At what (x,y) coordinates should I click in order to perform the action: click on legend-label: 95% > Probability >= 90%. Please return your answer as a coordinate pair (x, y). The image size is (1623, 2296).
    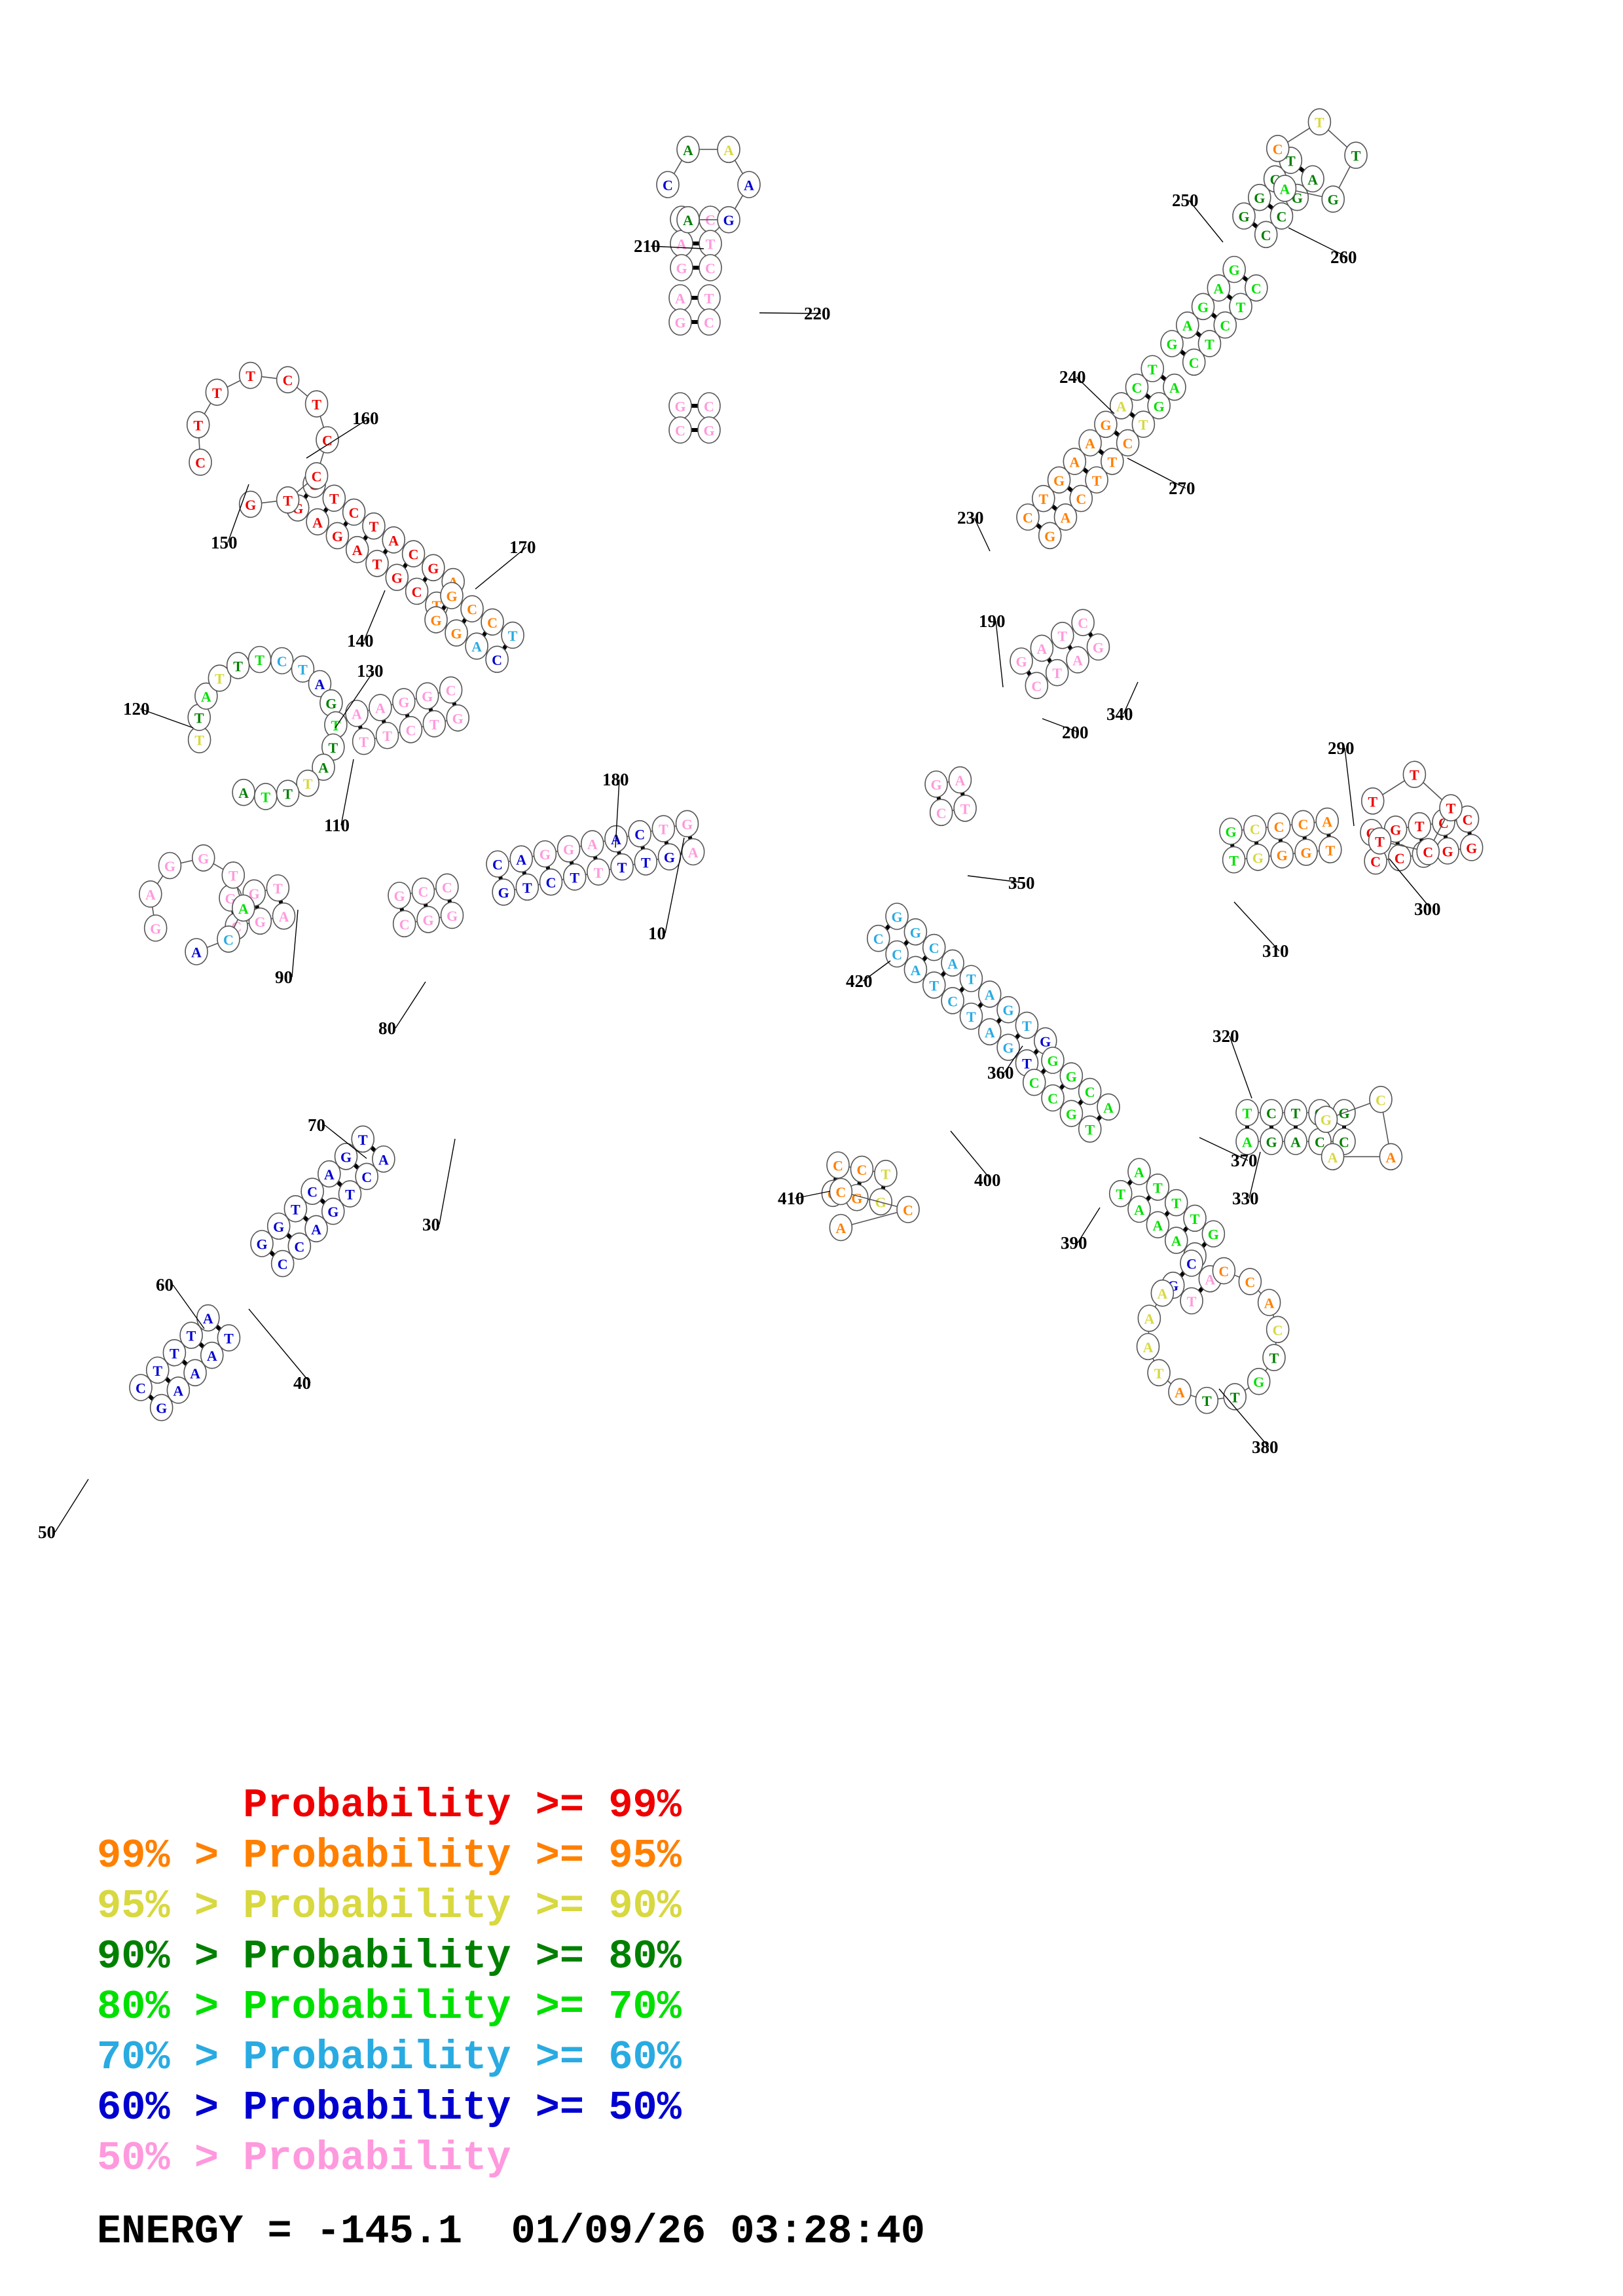
    Looking at the image, I should click on (389, 1906).